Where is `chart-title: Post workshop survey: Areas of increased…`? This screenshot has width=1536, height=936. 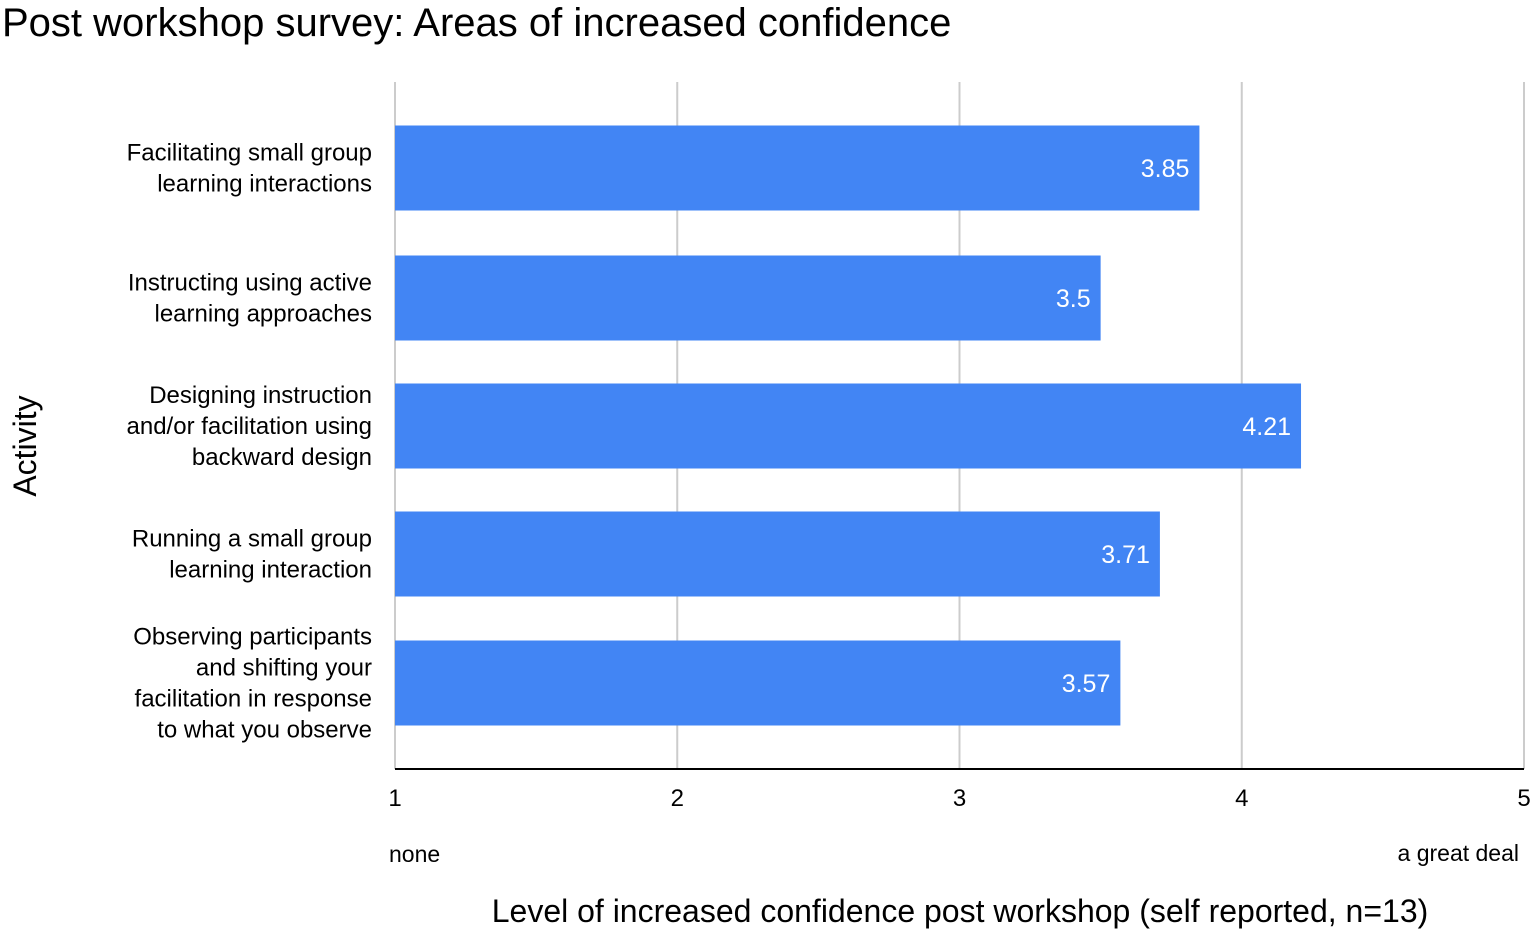
chart-title: Post workshop survey: Areas of increased… is located at coordinates (476, 23).